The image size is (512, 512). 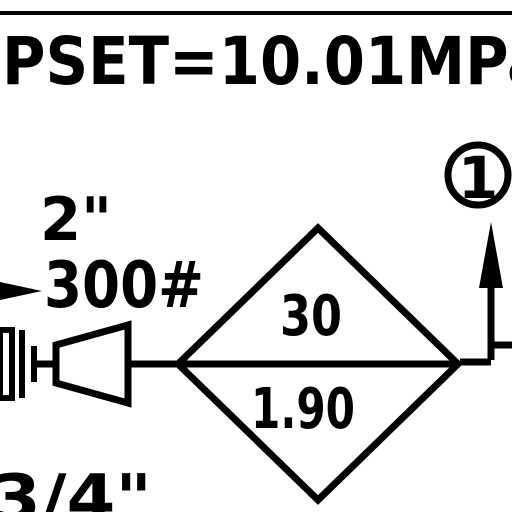 What do you see at coordinates (76, 487) in the screenshot?
I see `line-size-lower: 3/4"` at bounding box center [76, 487].